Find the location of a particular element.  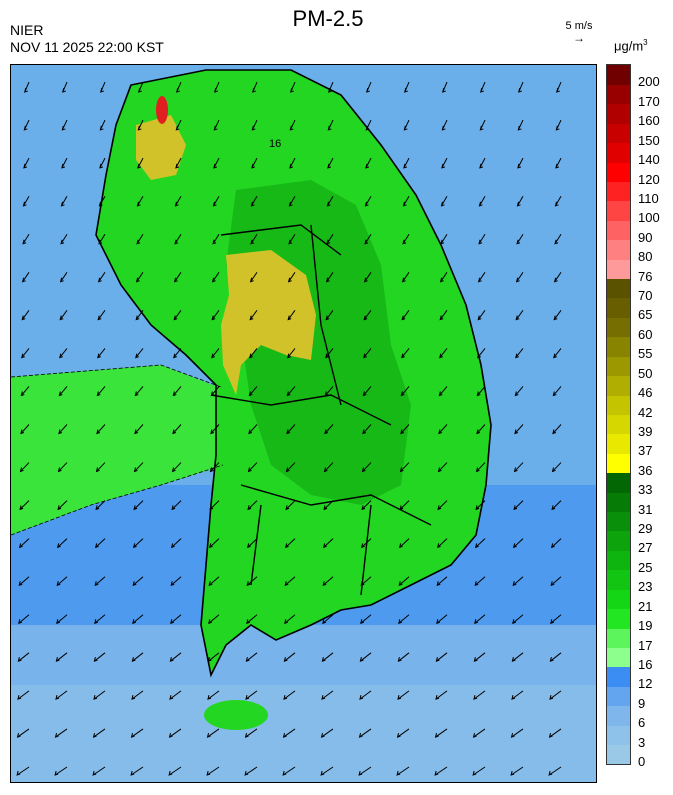

pm-hotspot is located at coordinates (162, 110).